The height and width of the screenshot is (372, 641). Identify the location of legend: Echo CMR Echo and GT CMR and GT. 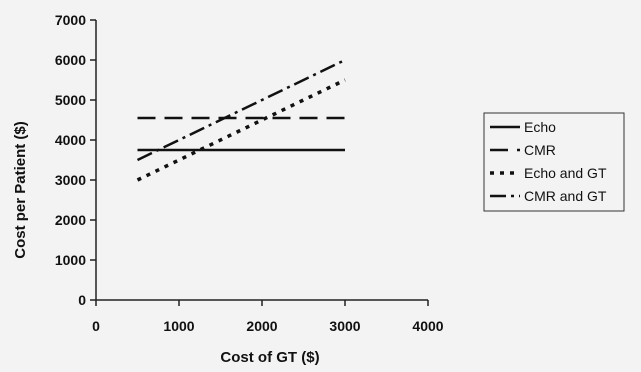
(554, 162).